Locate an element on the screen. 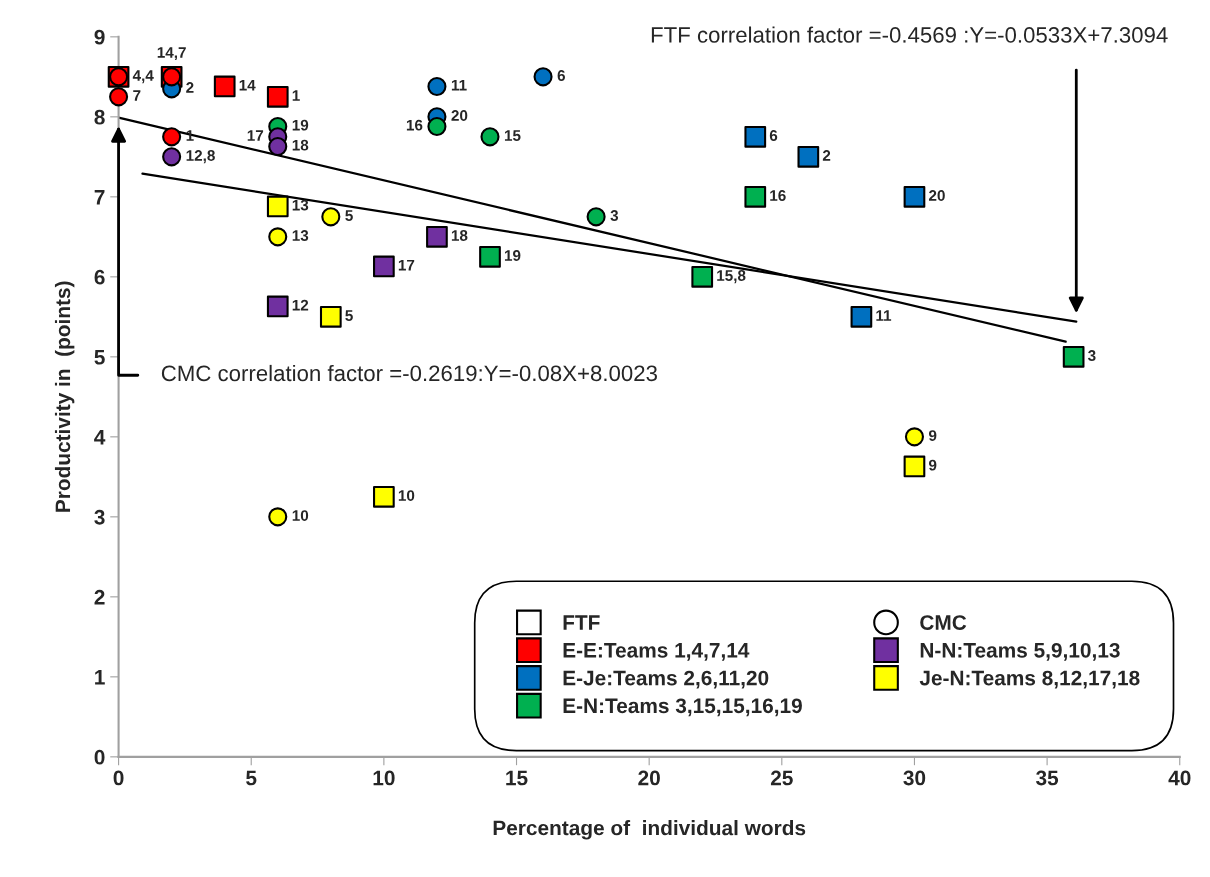 This screenshot has width=1210, height=877. annotation: 14,7 is located at coordinates (171, 54).